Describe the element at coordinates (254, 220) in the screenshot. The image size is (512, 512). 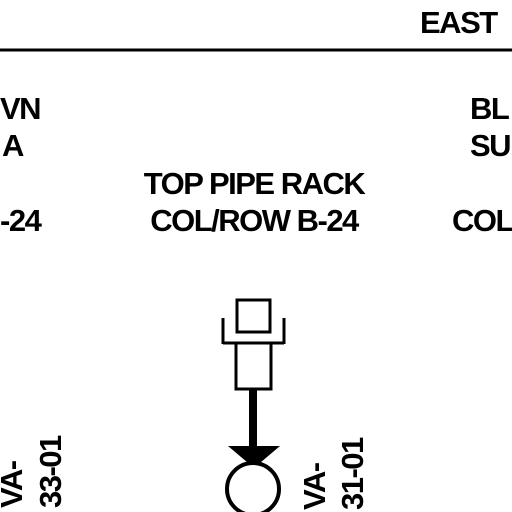
I see `center-location-line2: COL/ROW B-24` at that location.